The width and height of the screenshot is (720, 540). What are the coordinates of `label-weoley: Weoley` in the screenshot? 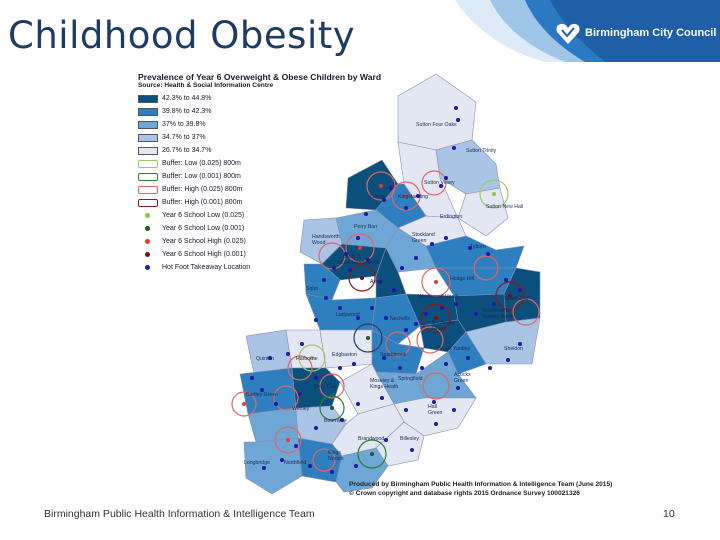 It's located at (301, 409).